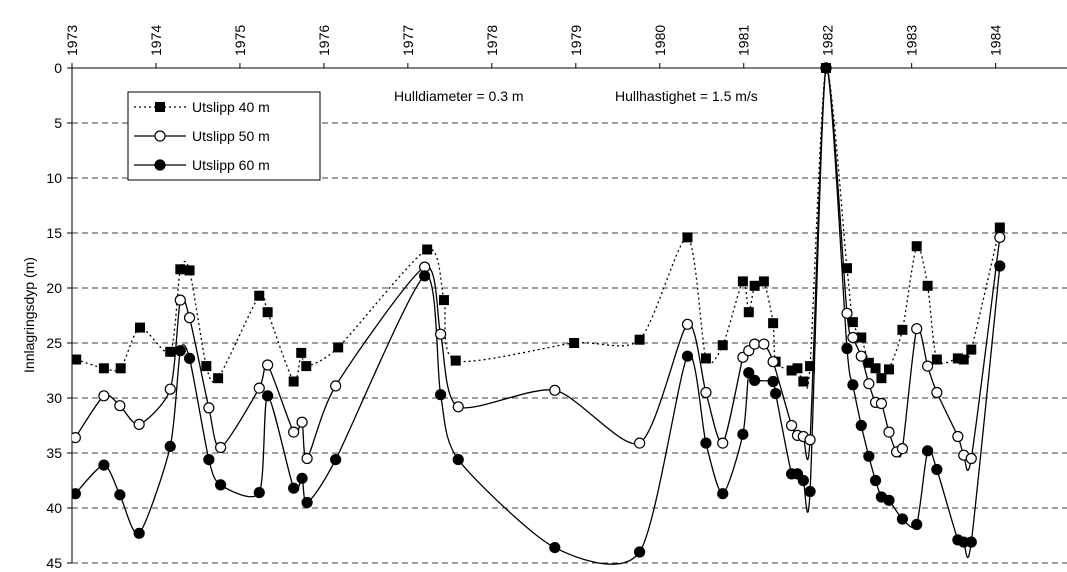 The height and width of the screenshot is (572, 1067). I want to click on y-tick-label: 5, so click(58, 123).